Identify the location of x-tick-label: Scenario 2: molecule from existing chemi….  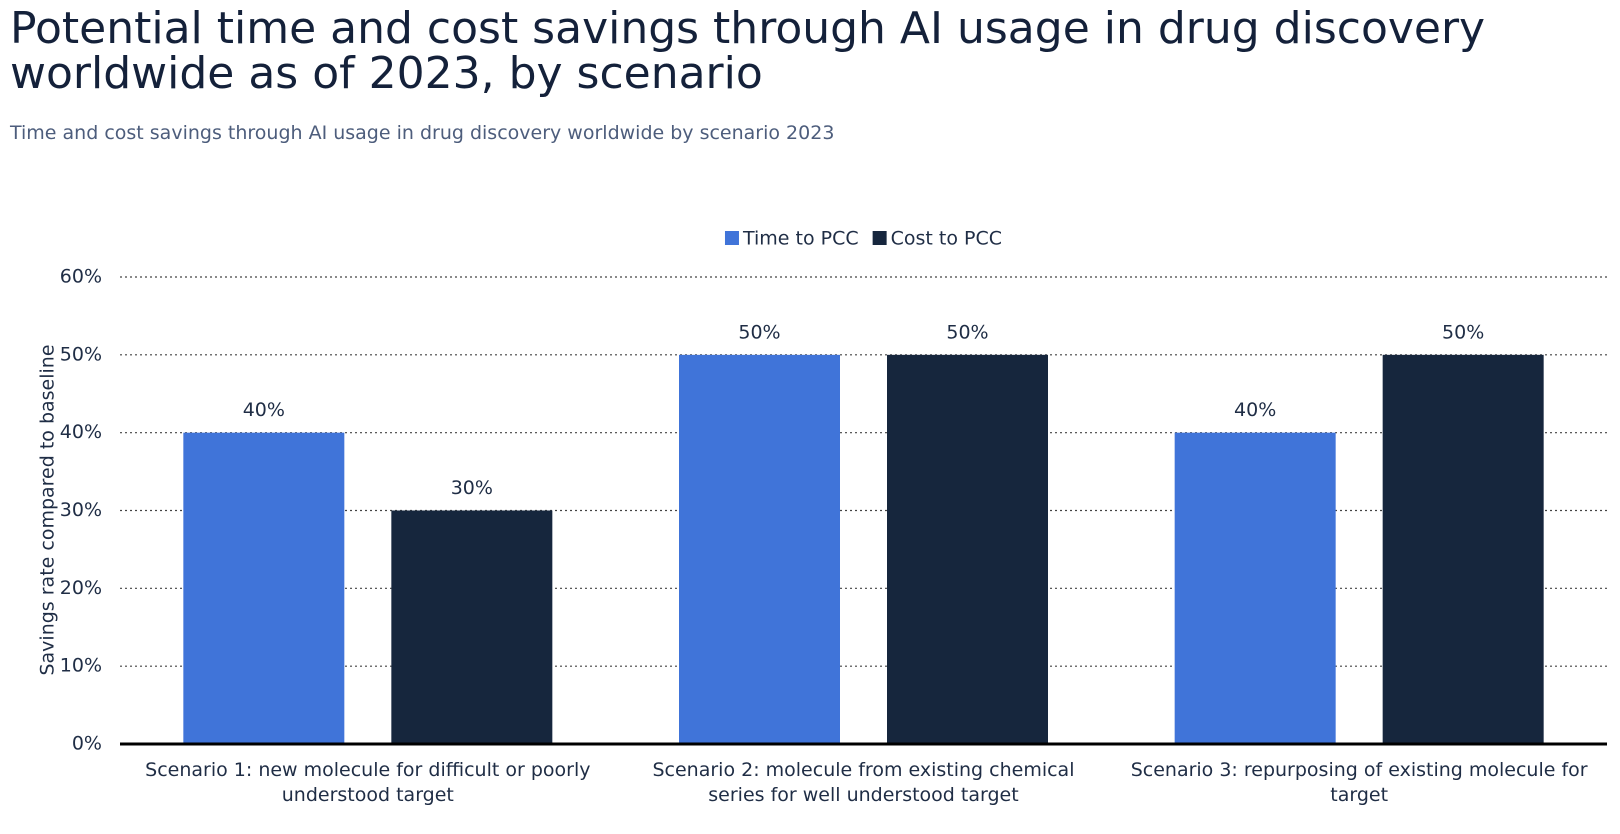
(863, 782).